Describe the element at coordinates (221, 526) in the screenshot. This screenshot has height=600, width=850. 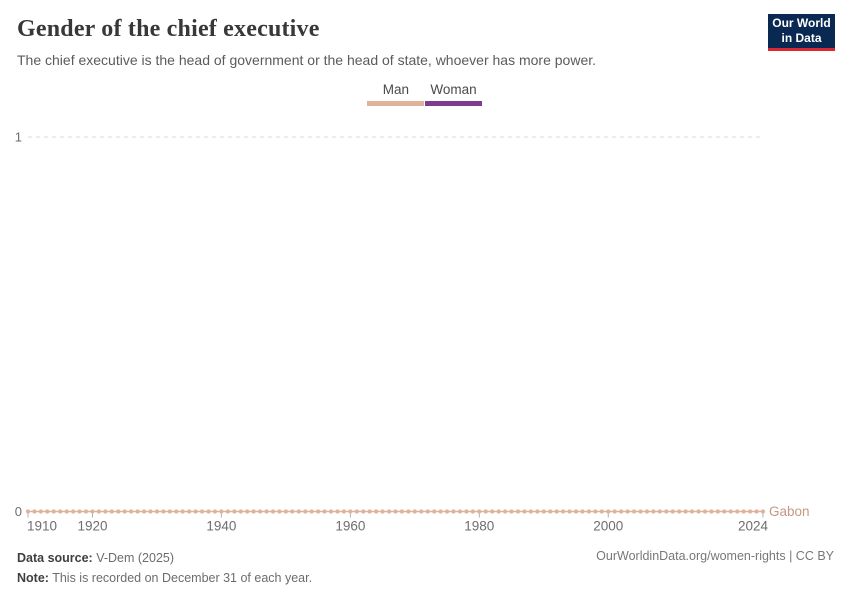
I see `x-axis-tick-label: 1940` at that location.